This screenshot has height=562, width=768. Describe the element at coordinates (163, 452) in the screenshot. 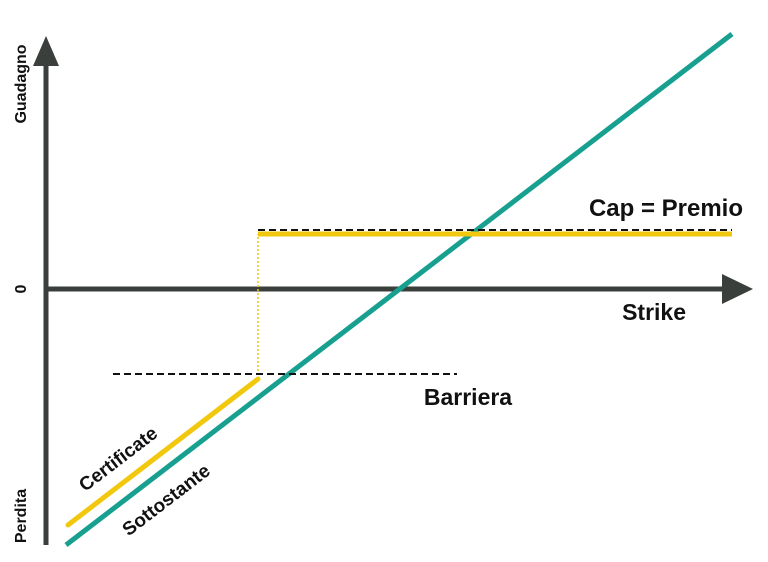

I see `certificate-line-lower` at that location.